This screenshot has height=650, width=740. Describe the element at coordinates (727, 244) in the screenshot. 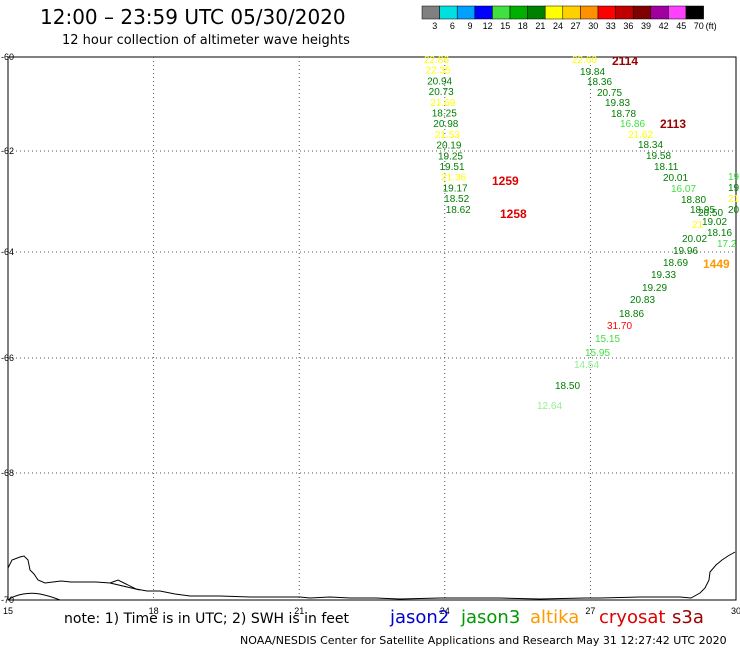

I see `swh-value: 17.2` at that location.